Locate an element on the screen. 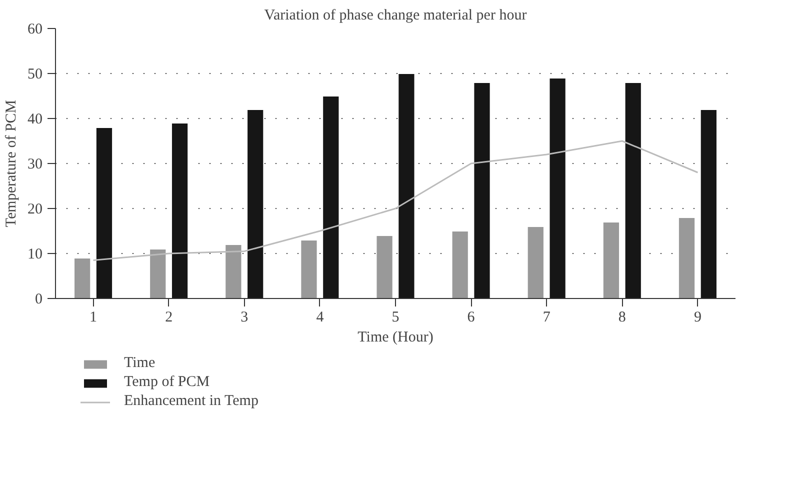  x-tick-label: 6 is located at coordinates (471, 318).